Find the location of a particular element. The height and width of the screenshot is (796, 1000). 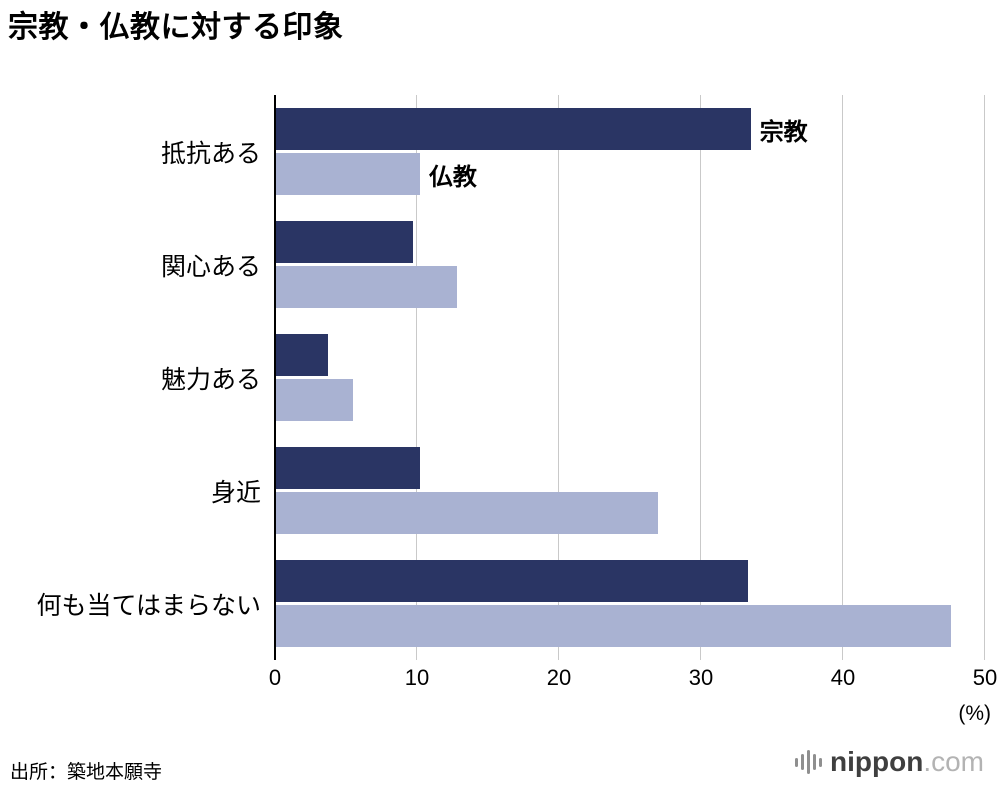

x-tick-label: 50 is located at coordinates (985, 677).